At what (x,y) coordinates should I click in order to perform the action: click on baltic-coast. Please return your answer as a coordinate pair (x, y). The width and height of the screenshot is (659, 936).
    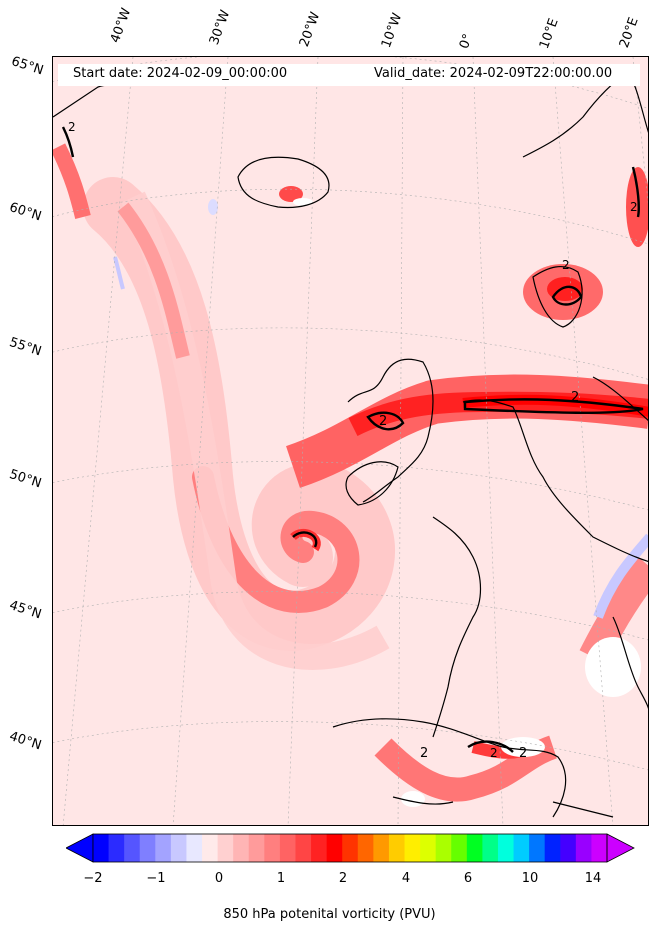
    Looking at the image, I should click on (620, 399).